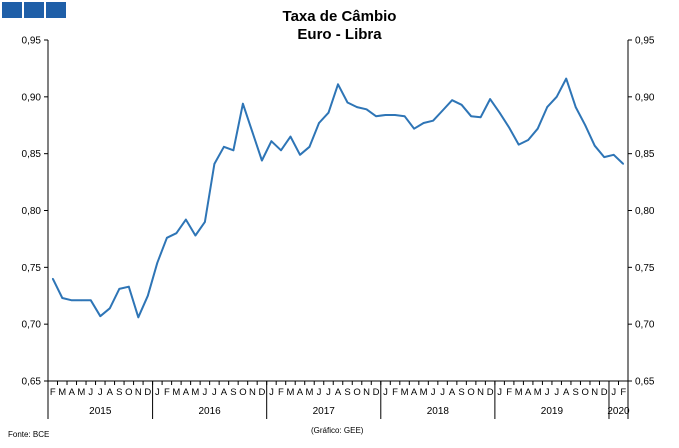  I want to click on year-label: 2018, so click(438, 411).